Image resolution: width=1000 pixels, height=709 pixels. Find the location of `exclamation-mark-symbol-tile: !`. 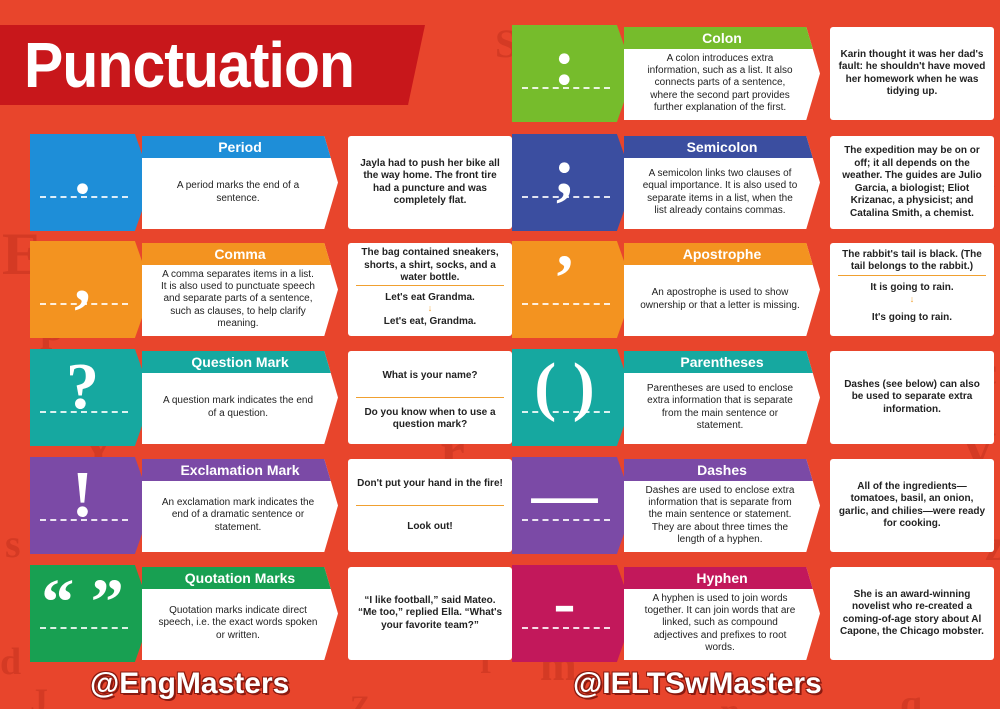

exclamation-mark-symbol-tile: ! is located at coordinates (91, 505).